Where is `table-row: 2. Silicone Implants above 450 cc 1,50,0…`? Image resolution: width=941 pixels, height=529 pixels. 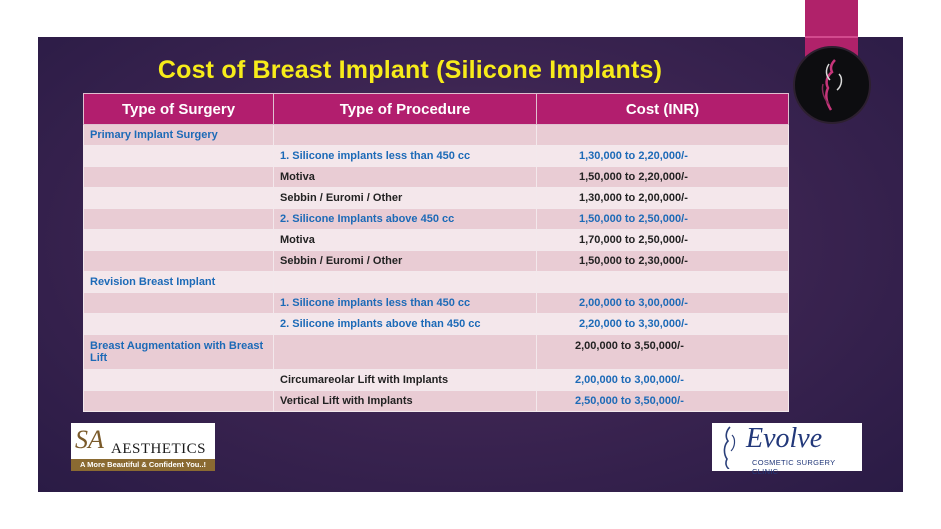
table-row: 2. Silicone Implants above 450 cc 1,50,0… is located at coordinates (436, 219).